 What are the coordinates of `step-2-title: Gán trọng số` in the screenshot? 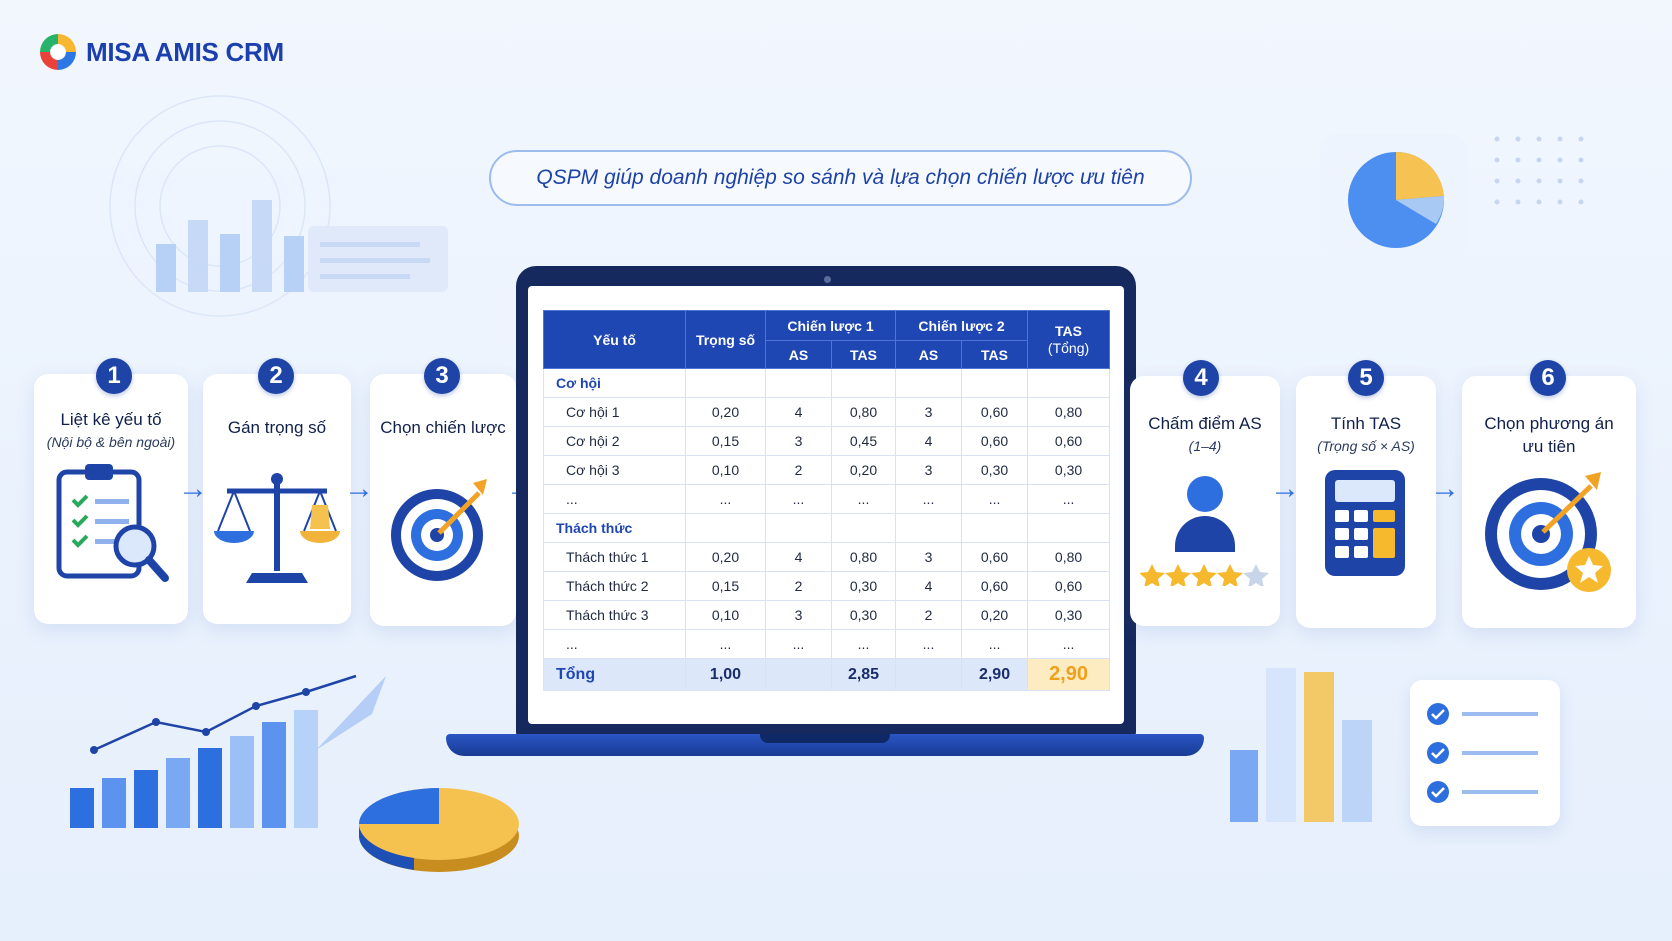 It's located at (277, 427).